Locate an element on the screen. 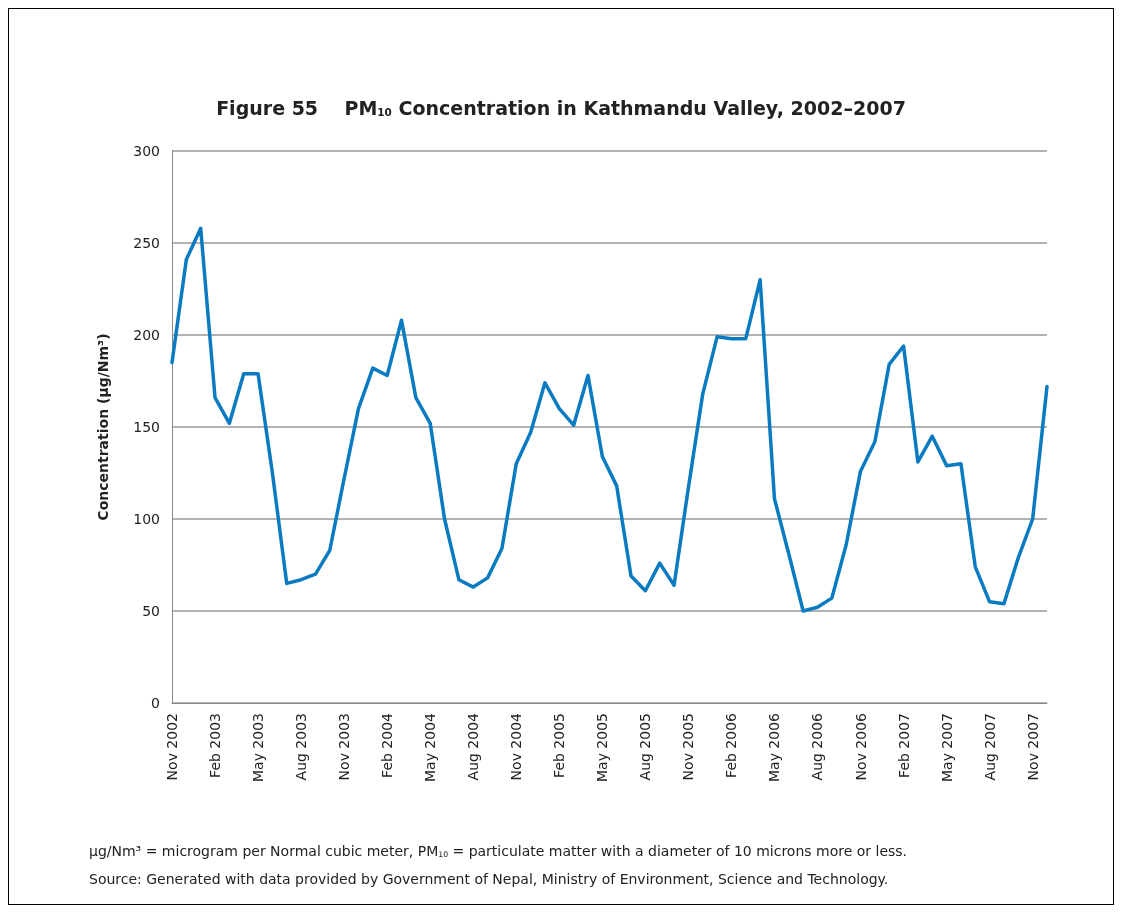 This screenshot has height=913, width=1122. x-tick-label: Feb 2004 is located at coordinates (387, 745).